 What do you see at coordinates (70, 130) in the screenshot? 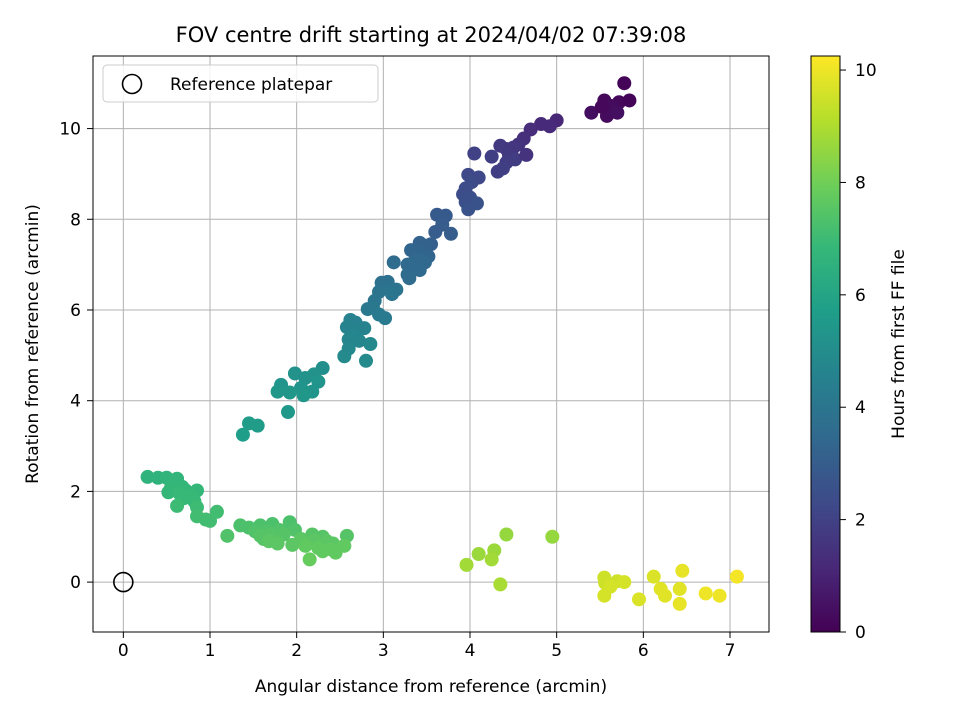
I see `y-tick-label: 10` at bounding box center [70, 130].